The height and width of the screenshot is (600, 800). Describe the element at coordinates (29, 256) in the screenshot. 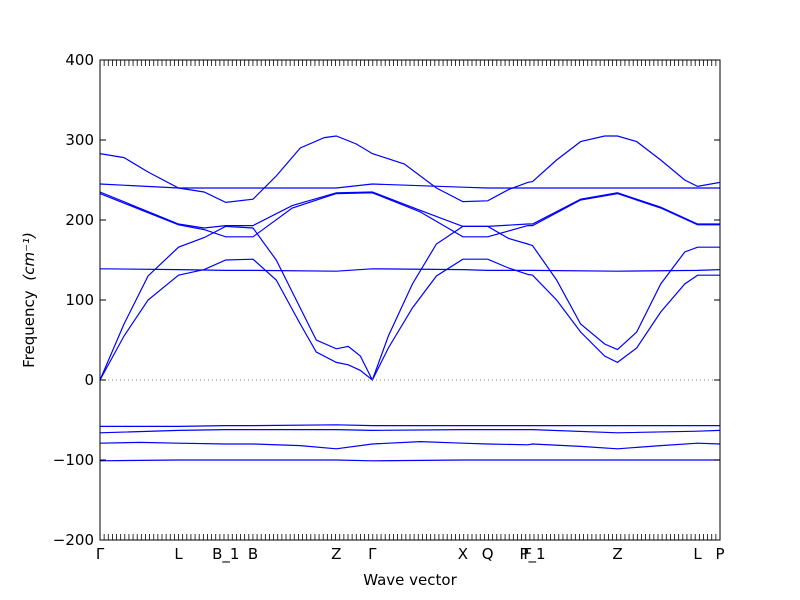

I see `y-axis-title-unit: (cm⁻¹)` at that location.